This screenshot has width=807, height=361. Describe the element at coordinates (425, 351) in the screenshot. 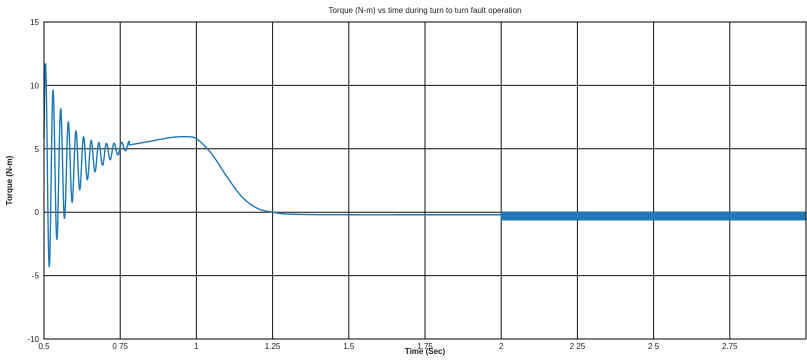

I see `x-axis-label: Time (Sec)` at that location.